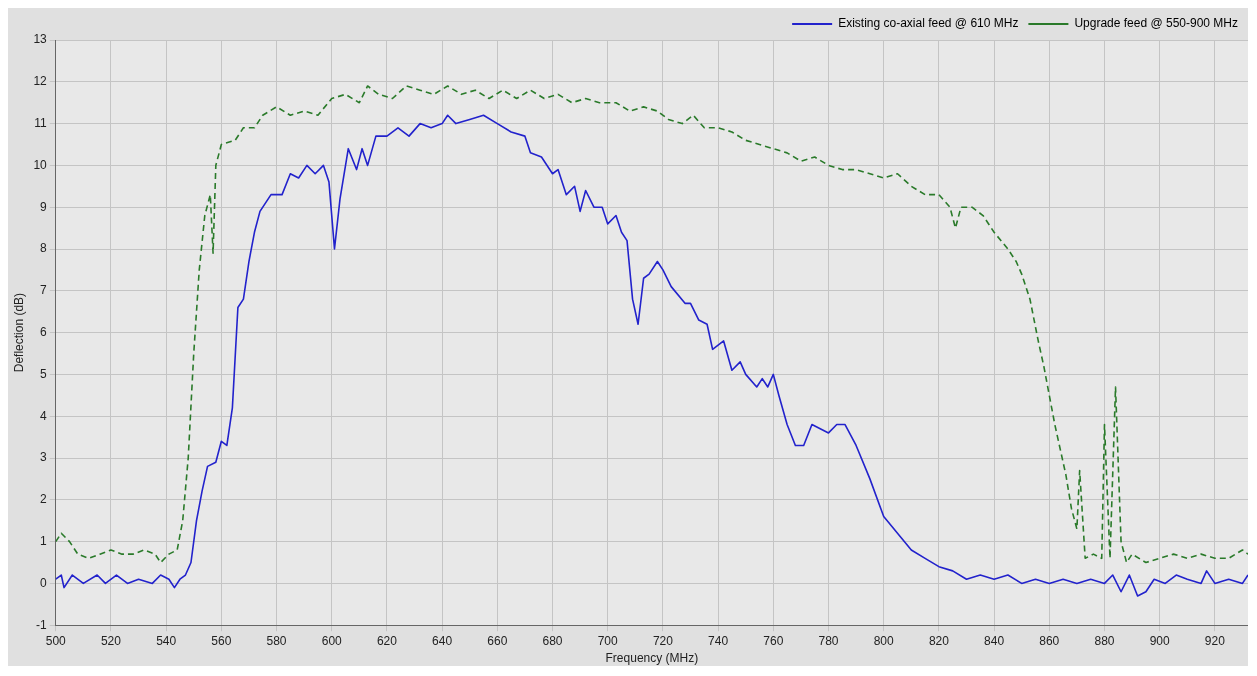 The image size is (1257, 676). I want to click on y-tick-label: 9, so click(44, 206).